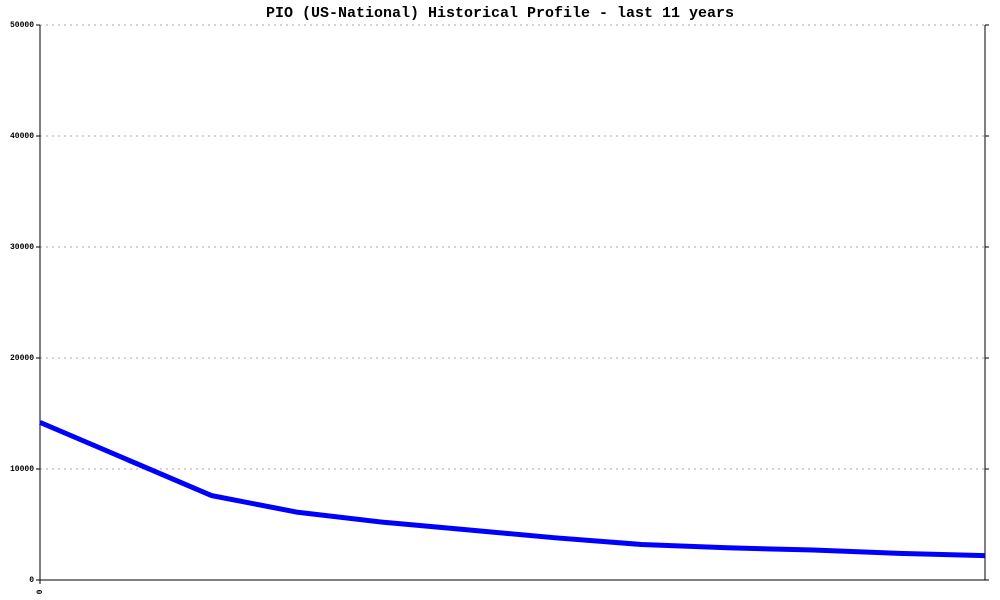 The image size is (1000, 600). What do you see at coordinates (22, 25) in the screenshot?
I see `y-tick-label: 50000` at bounding box center [22, 25].